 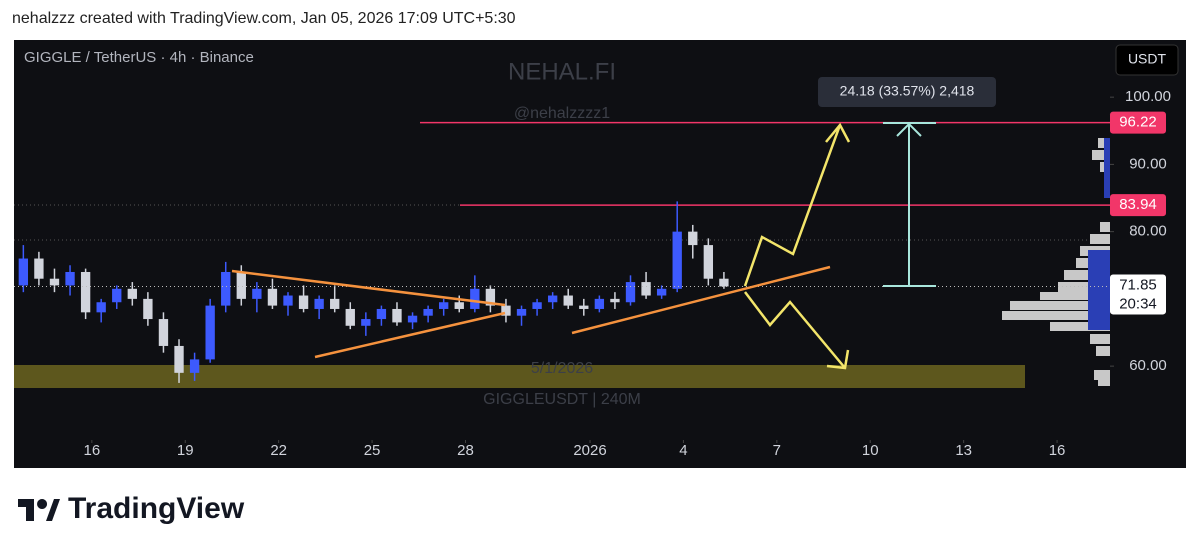 I want to click on logo-icon, so click(x=39, y=510).